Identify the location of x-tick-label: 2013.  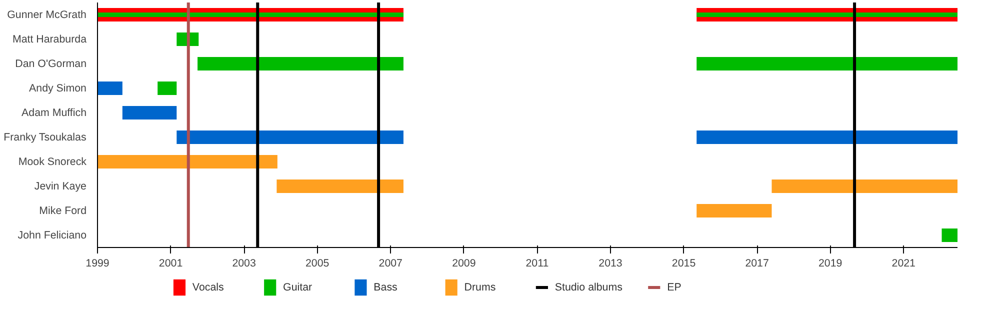
(610, 264).